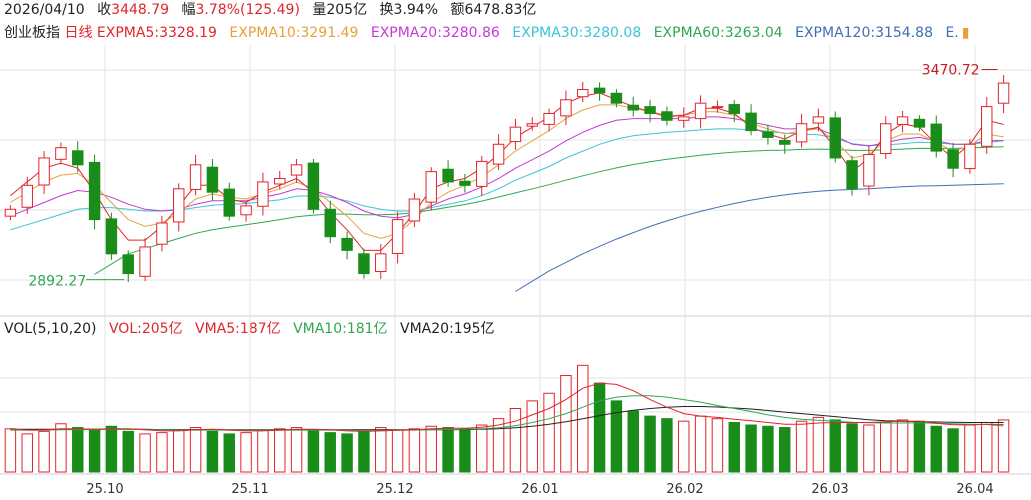 The width and height of the screenshot is (1031, 500). I want to click on vol-current: VOL:205亿, so click(145, 329).